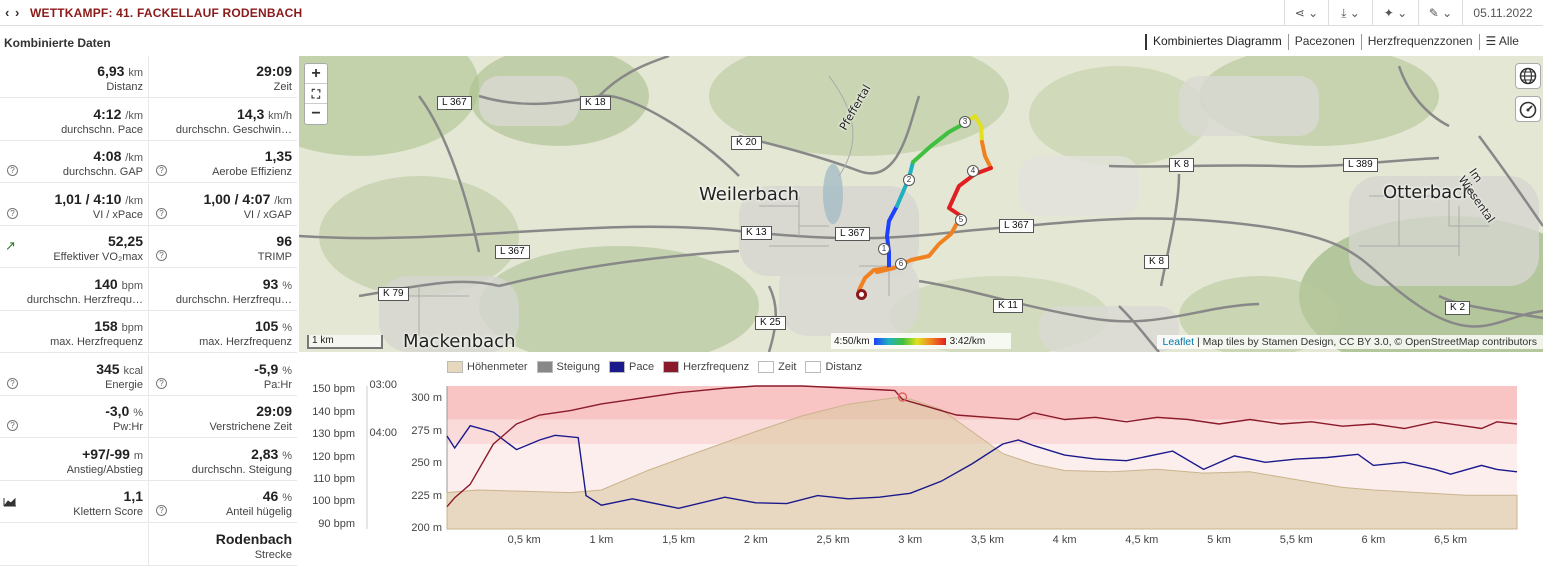 The image size is (1543, 571). I want to click on km-marker: 6, so click(901, 264).